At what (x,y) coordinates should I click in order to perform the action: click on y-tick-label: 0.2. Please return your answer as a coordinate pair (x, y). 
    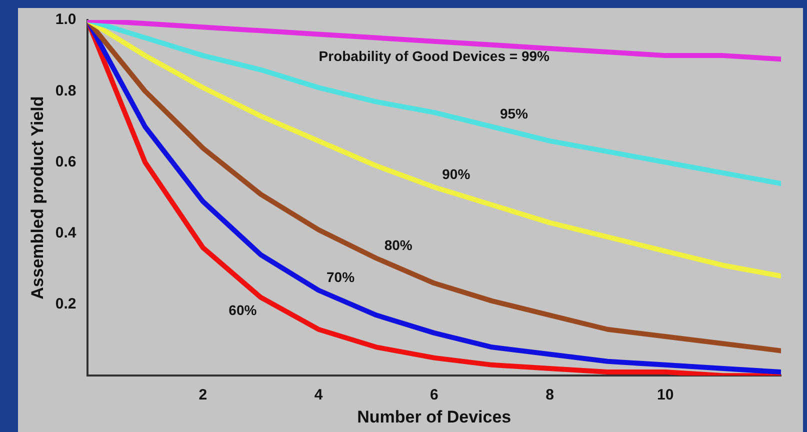
    Looking at the image, I should click on (65, 304).